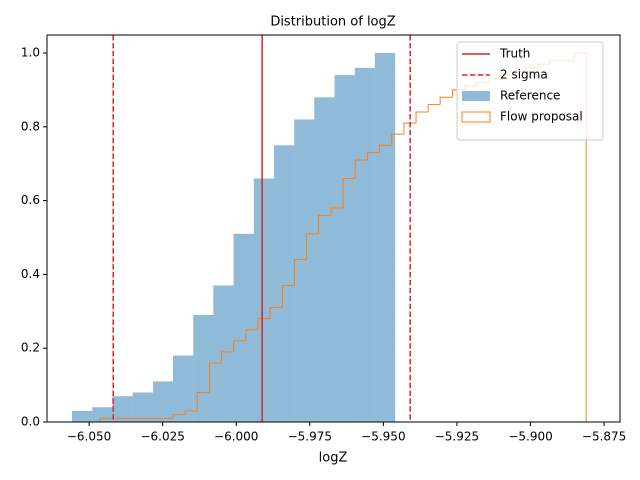 The height and width of the screenshot is (480, 640). I want to click on x-axis-label: logZ, so click(333, 458).